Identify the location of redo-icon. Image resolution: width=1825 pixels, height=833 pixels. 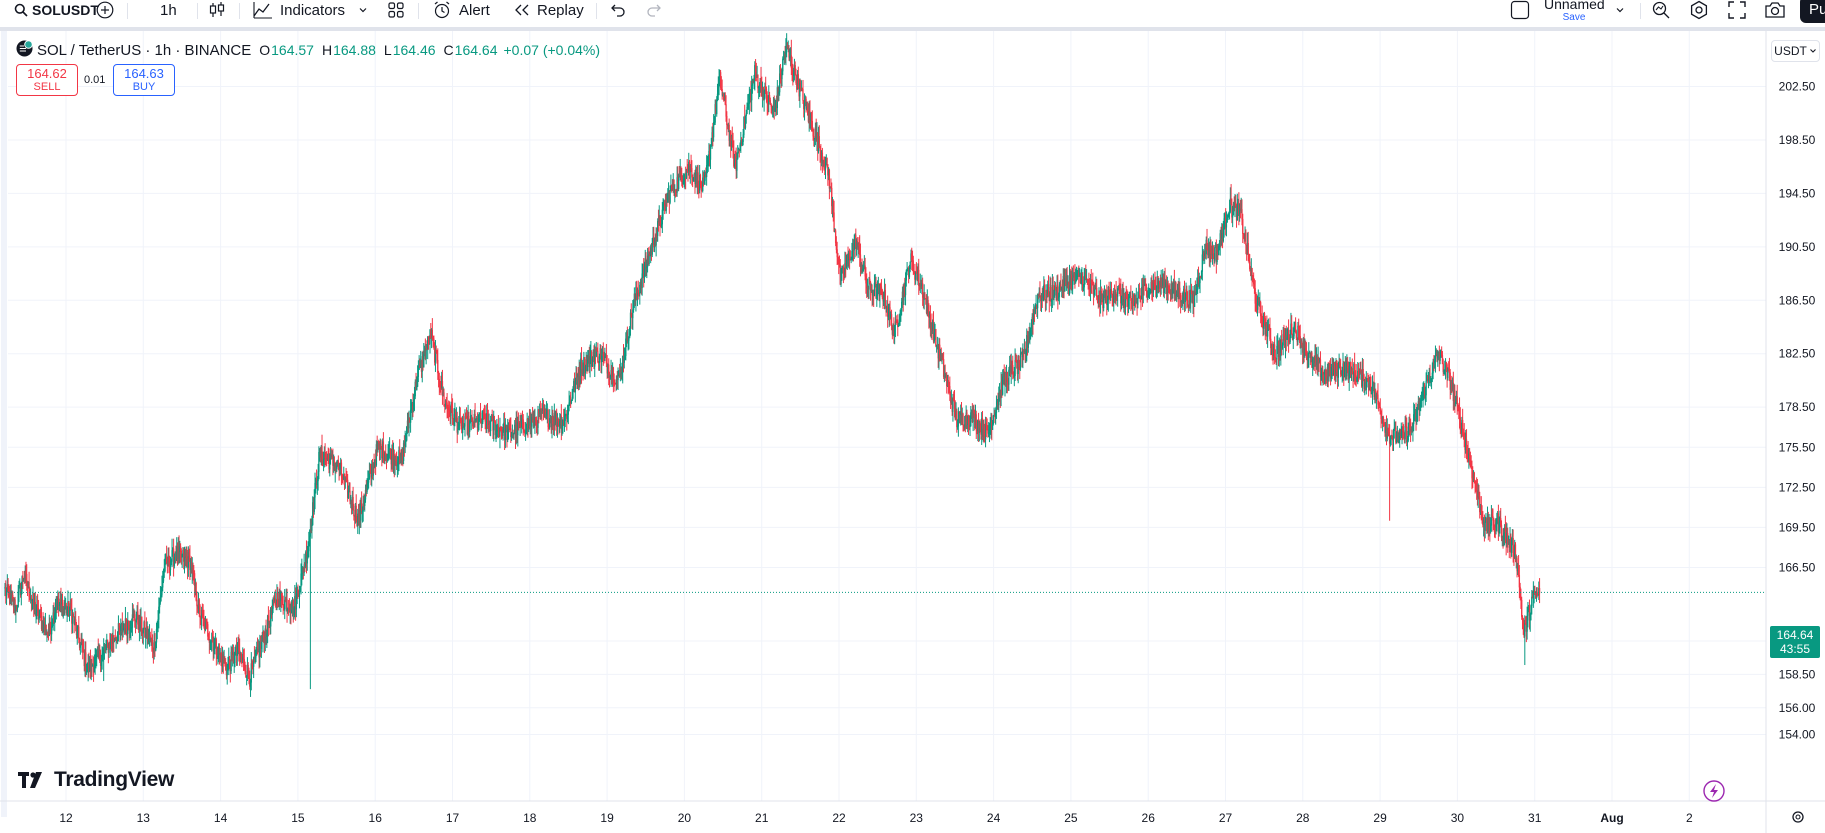
(655, 10).